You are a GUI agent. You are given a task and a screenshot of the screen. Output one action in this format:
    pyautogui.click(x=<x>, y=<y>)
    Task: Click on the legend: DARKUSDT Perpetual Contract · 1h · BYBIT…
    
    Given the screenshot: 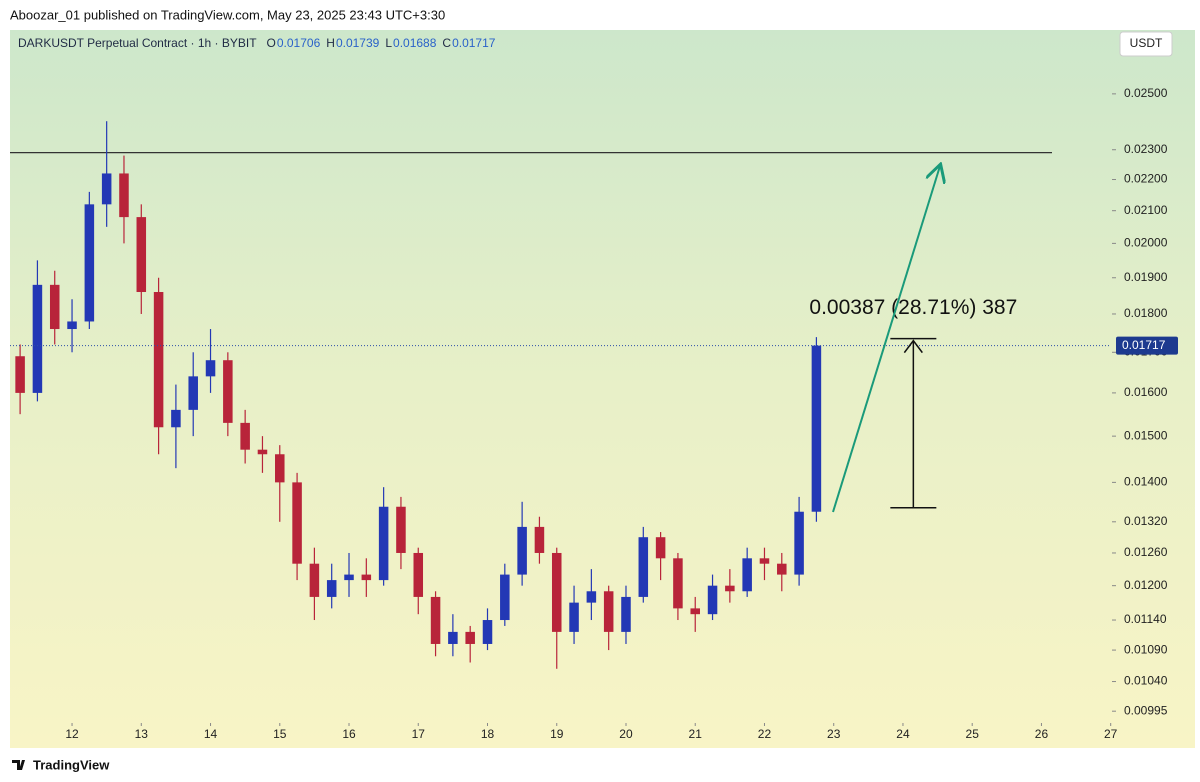 What is the action you would take?
    pyautogui.click(x=257, y=43)
    